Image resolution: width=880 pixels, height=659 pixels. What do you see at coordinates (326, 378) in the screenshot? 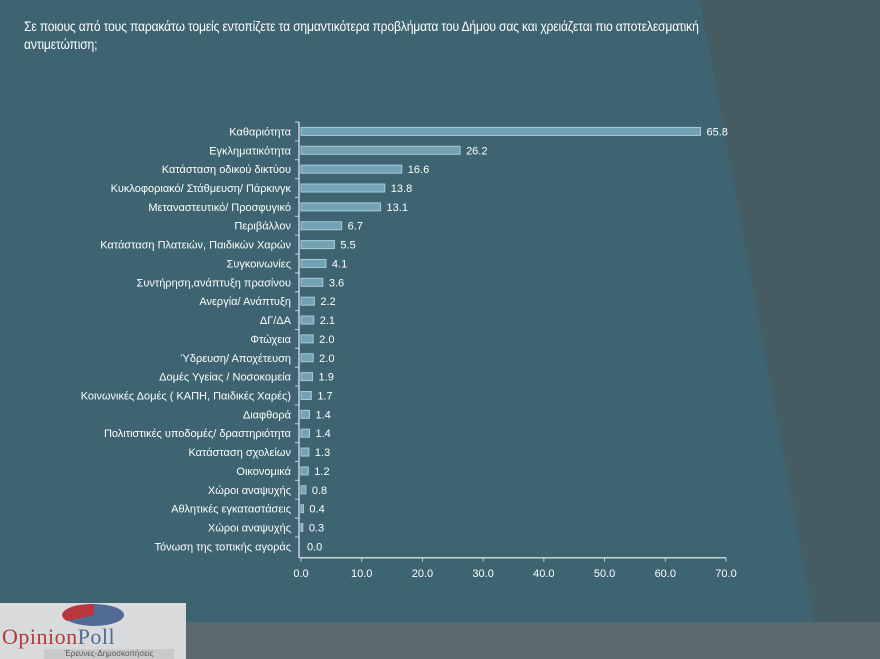
I see `value-label: 1.9` at bounding box center [326, 378].